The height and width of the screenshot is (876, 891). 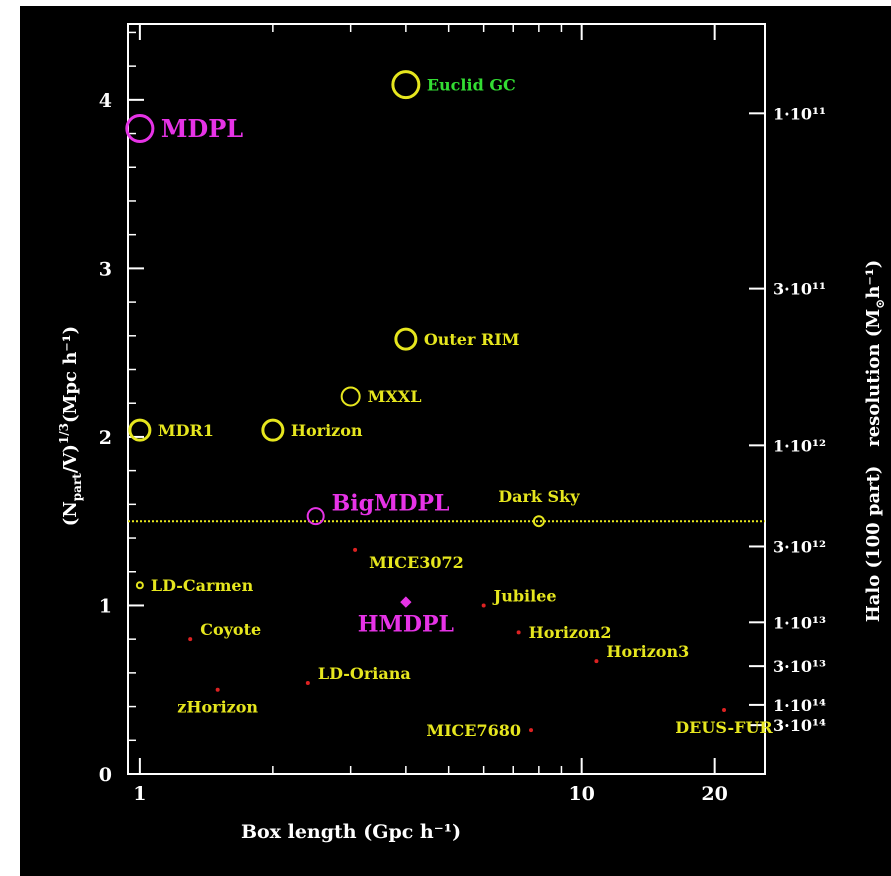 What do you see at coordinates (873, 466) in the screenshot?
I see `right-axis-label-main: Halo (100 part) resolution (M` at bounding box center [873, 466].